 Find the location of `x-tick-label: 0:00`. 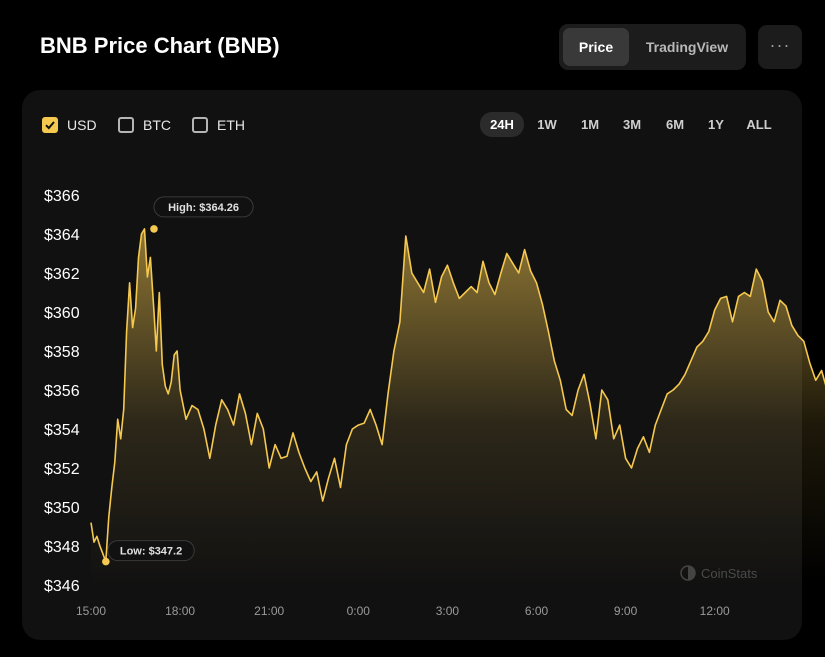

x-tick-label: 0:00 is located at coordinates (359, 611).